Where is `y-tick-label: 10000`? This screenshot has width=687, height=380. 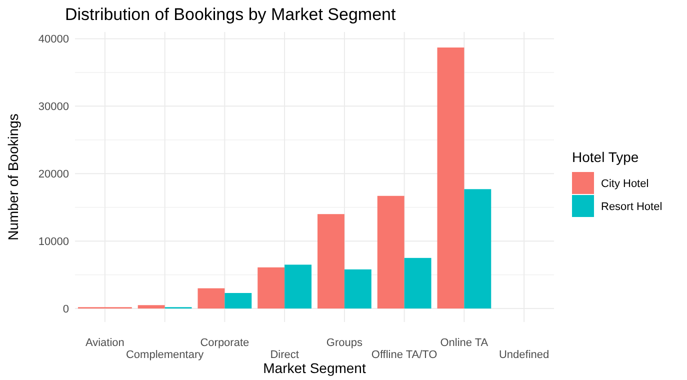 y-tick-label: 10000 is located at coordinates (53, 242).